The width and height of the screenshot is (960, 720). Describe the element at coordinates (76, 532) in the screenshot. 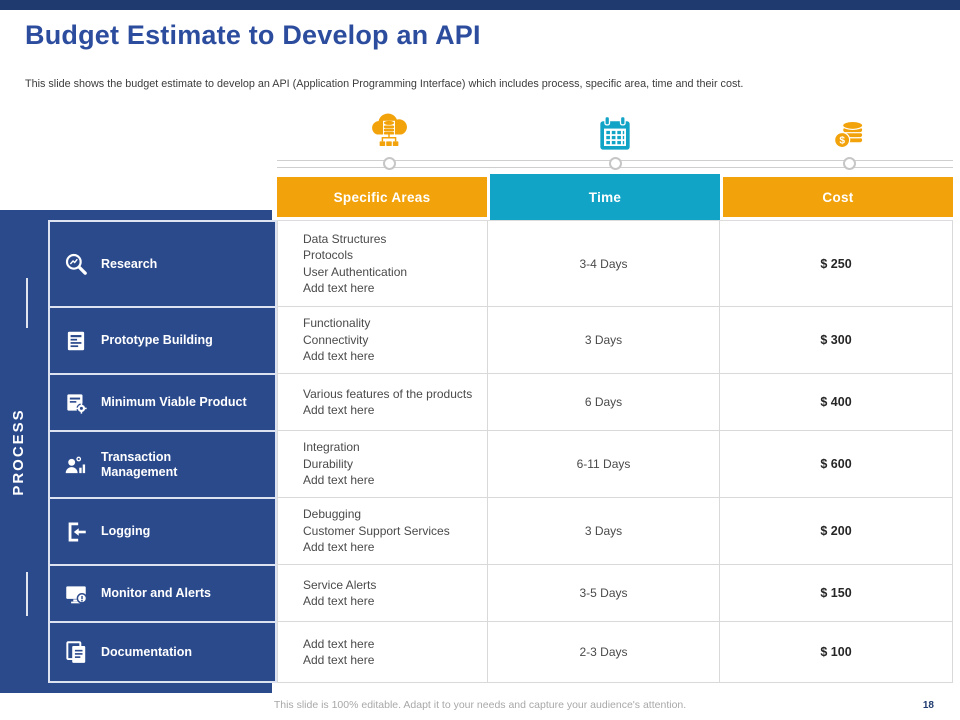

I see `login-arrow-icon` at that location.